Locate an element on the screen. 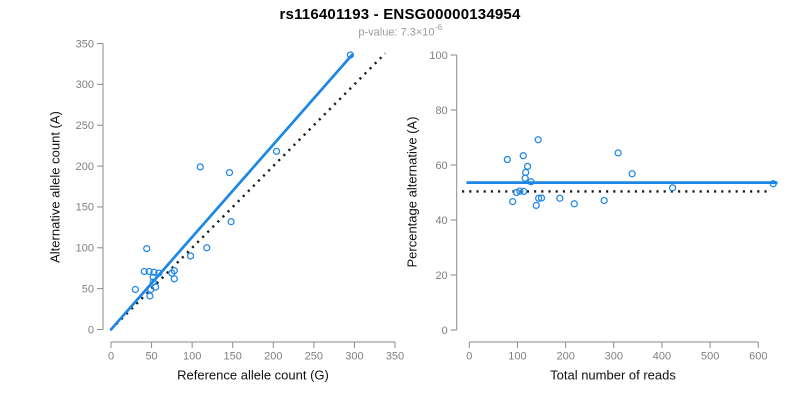 The height and width of the screenshot is (400, 800). pvalue-exponent: -6 is located at coordinates (439, 27).